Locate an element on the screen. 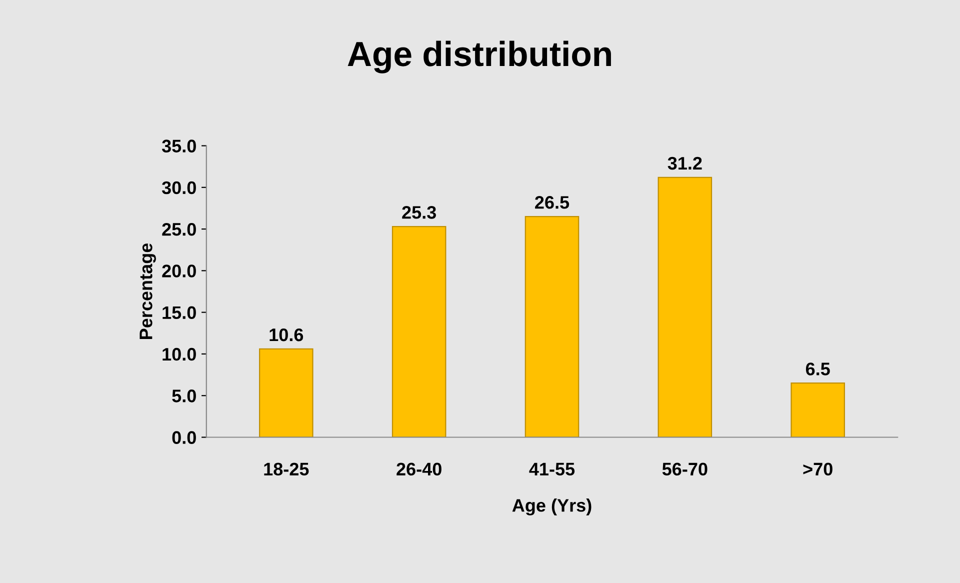 The width and height of the screenshot is (960, 583). data-label: 25.3 is located at coordinates (419, 212).